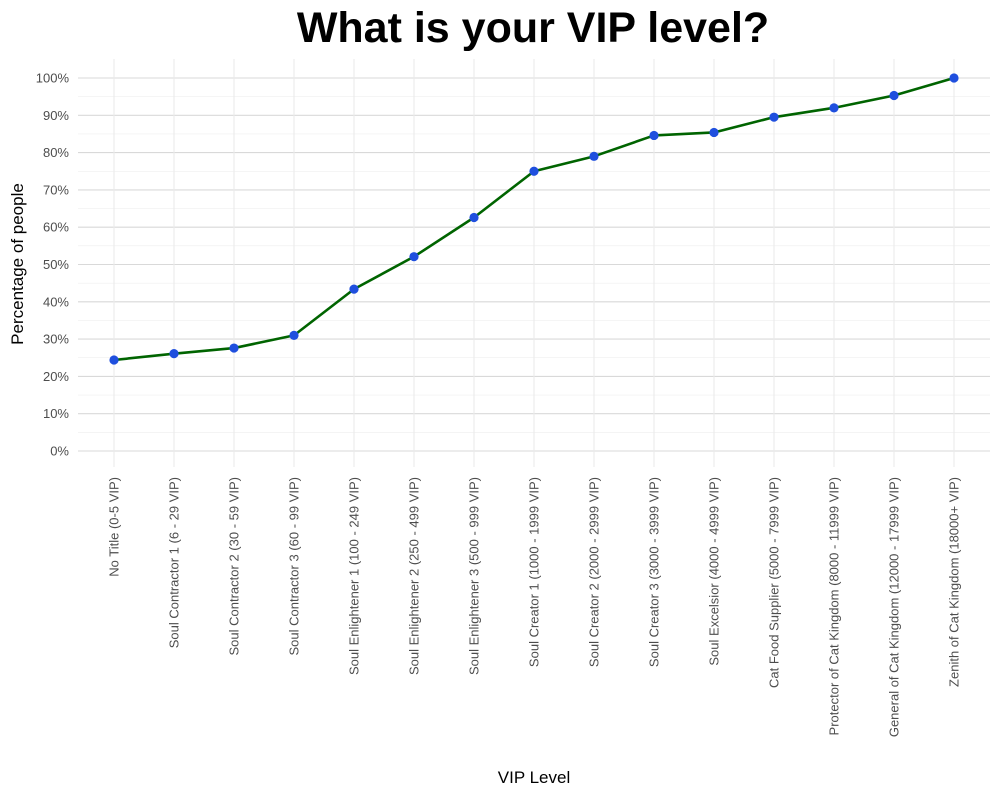  What do you see at coordinates (534, 777) in the screenshot?
I see `x-axis-label: VIP Level` at bounding box center [534, 777].